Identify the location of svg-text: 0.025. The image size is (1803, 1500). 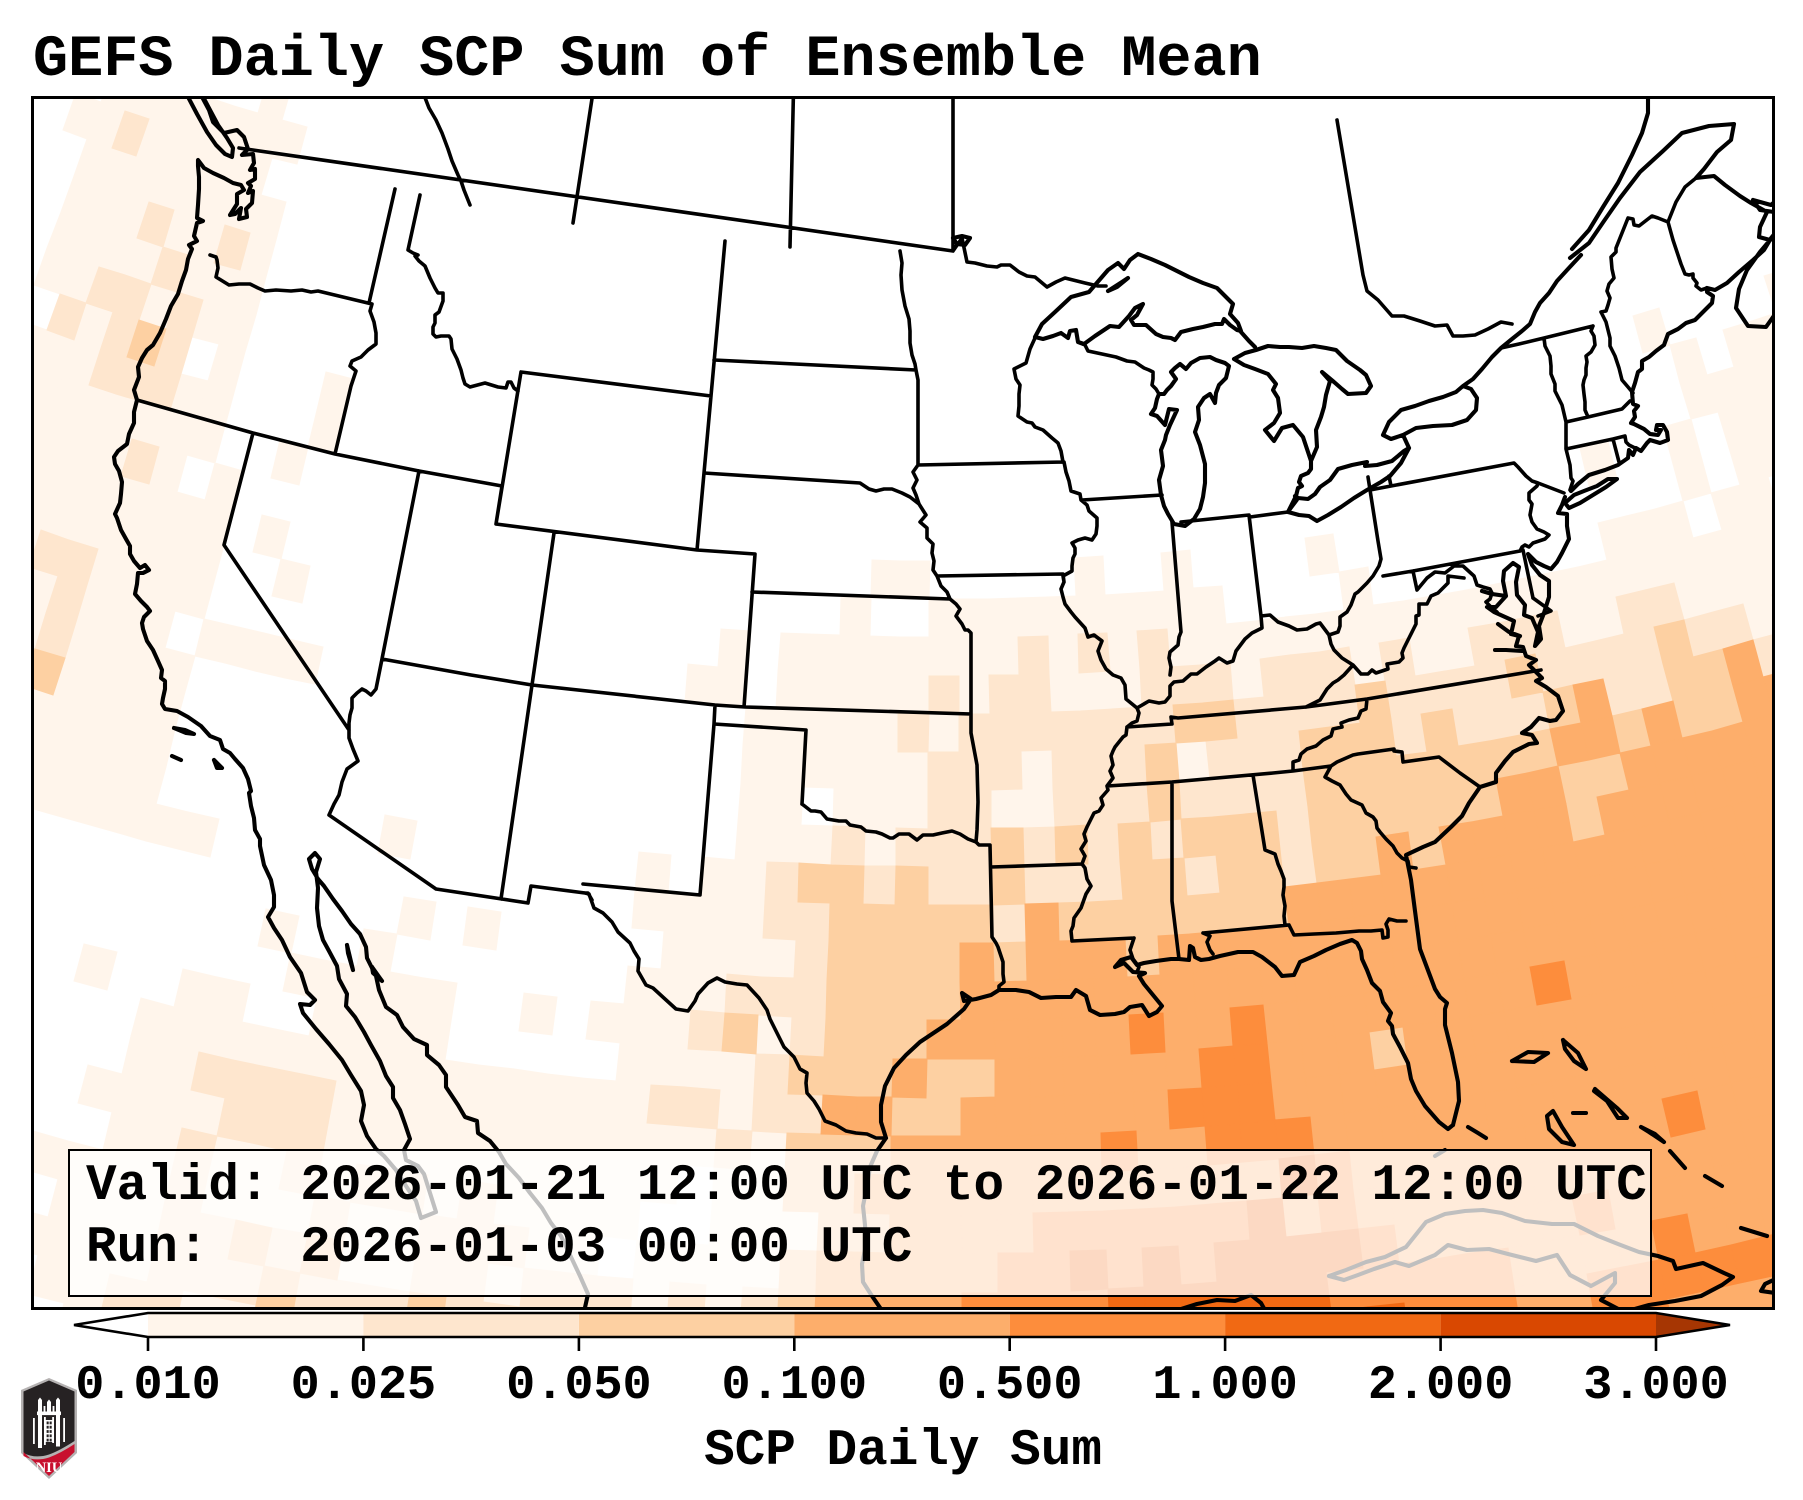
(364, 1385).